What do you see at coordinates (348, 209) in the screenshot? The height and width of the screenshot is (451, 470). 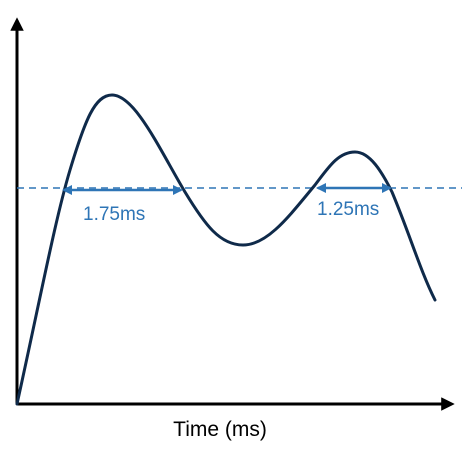 I see `duration-label-2: 1.25ms` at bounding box center [348, 209].